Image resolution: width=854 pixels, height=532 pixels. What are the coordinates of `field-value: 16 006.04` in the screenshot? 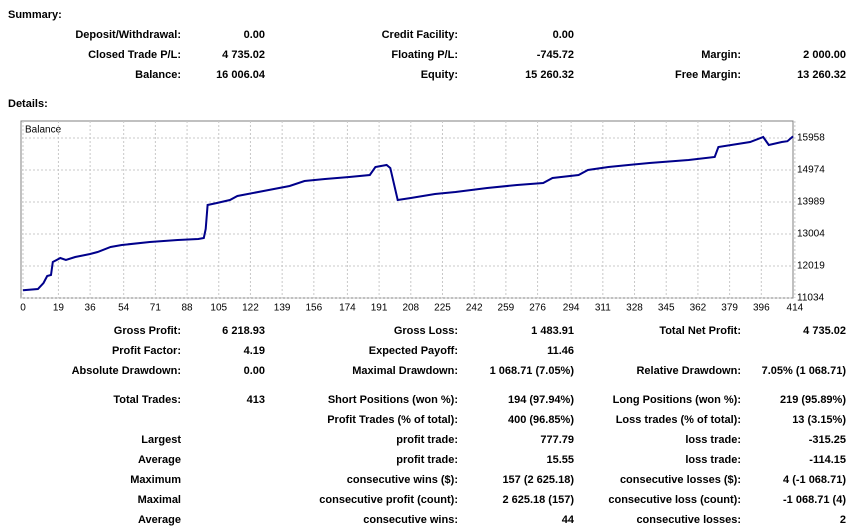 It's located at (241, 75).